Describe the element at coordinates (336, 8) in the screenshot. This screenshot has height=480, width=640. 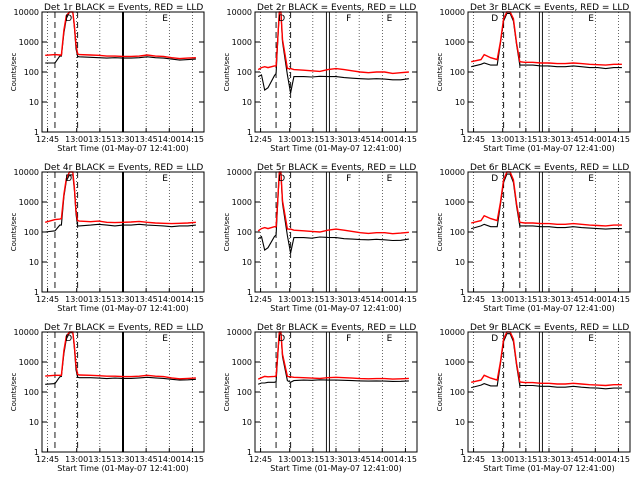
I see `panel-title: Det 2r BLACK = Events, RED = LLD` at that location.